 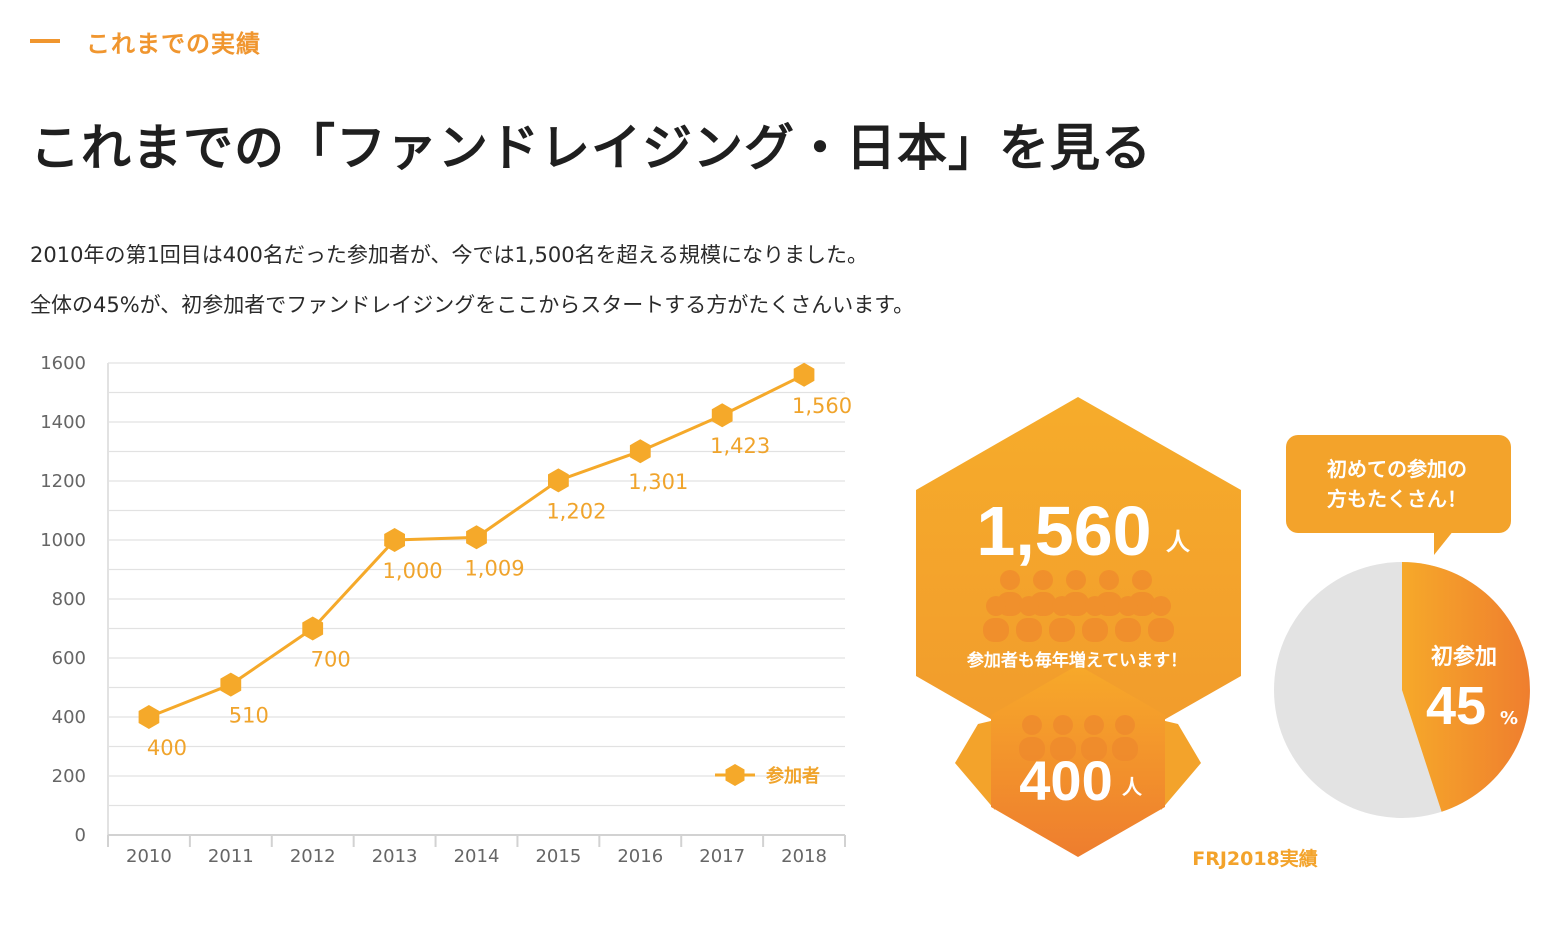 I want to click on x-tick-label: 2017, so click(x=722, y=856).